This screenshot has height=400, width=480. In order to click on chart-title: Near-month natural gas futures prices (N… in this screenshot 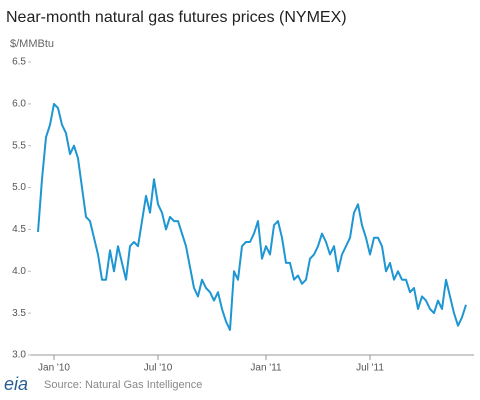, I will do `click(176, 17)`.